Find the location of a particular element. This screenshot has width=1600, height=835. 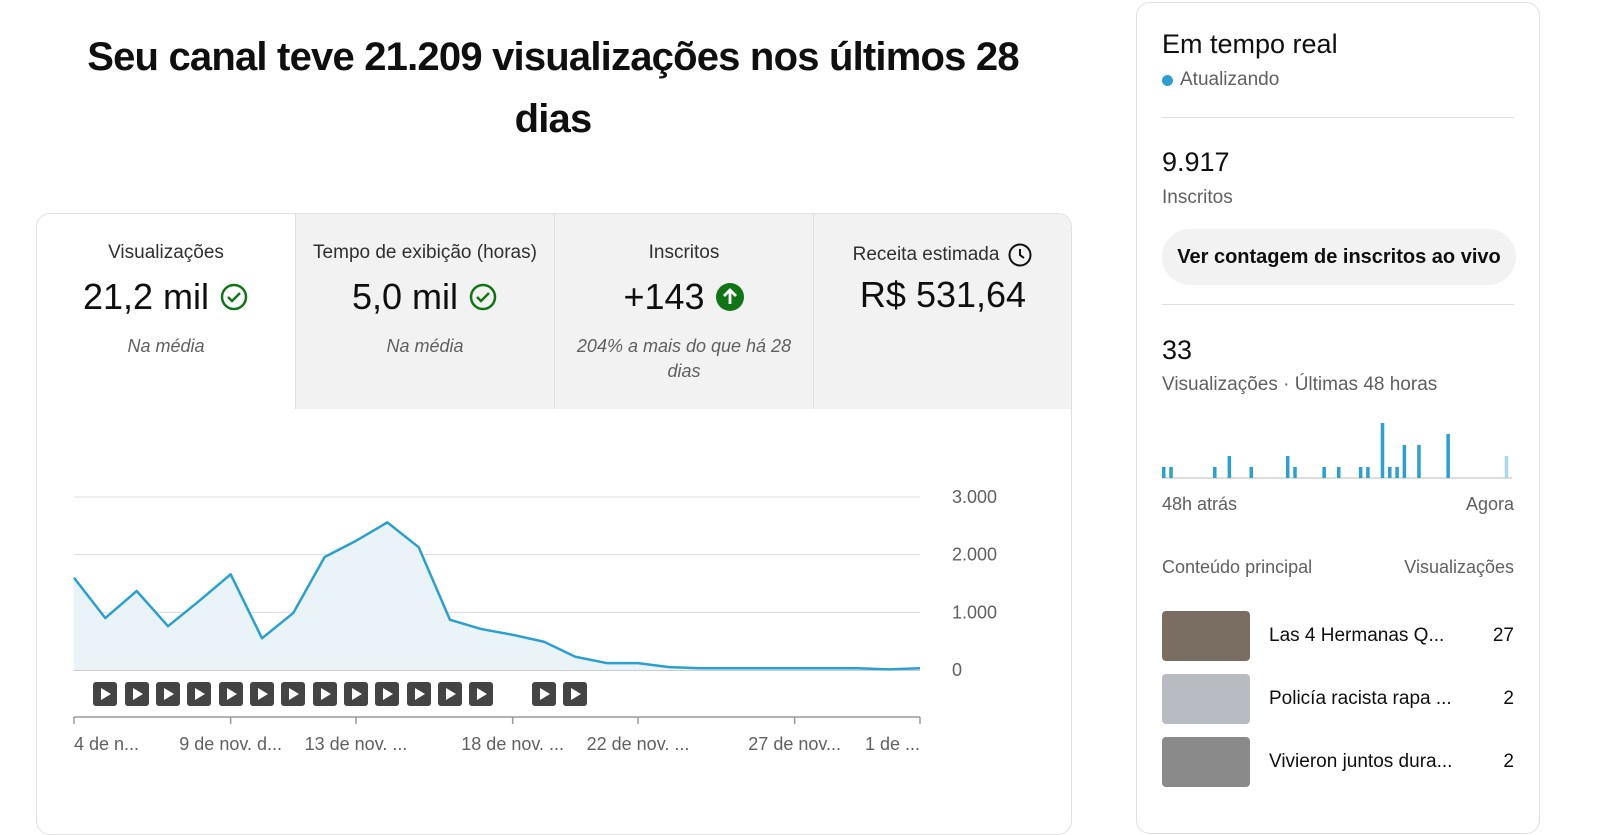

metric-label: Tempo de exibição (horas) is located at coordinates (425, 252).